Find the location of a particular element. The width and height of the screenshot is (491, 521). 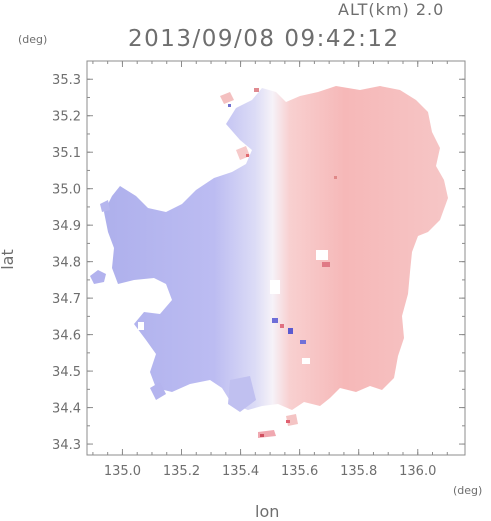

x-tick-label: 135.4 is located at coordinates (240, 471).